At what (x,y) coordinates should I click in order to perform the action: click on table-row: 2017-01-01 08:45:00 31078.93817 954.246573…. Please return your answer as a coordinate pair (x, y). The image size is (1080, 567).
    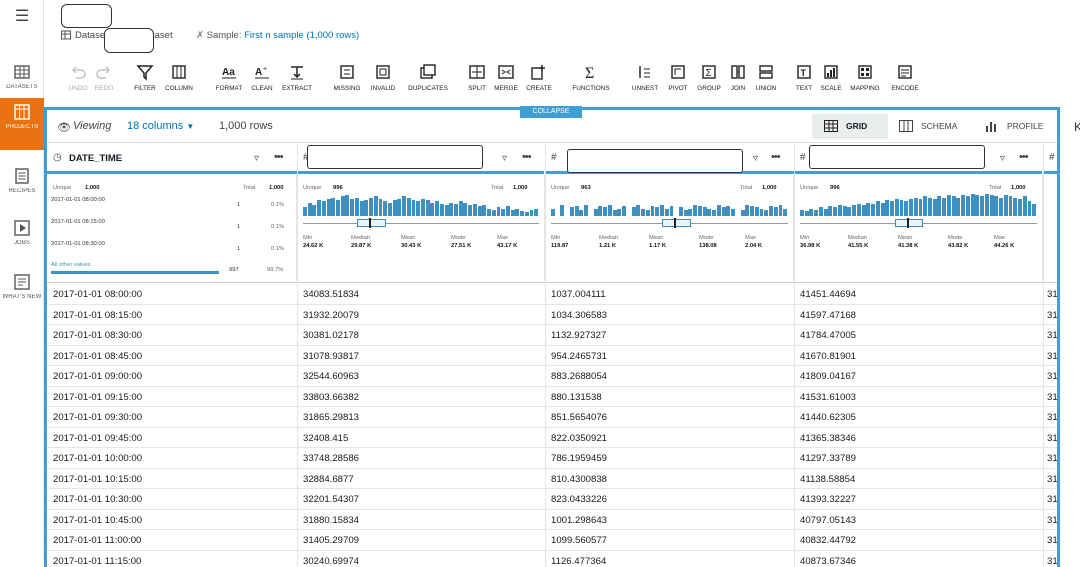
    Looking at the image, I should click on (553, 356).